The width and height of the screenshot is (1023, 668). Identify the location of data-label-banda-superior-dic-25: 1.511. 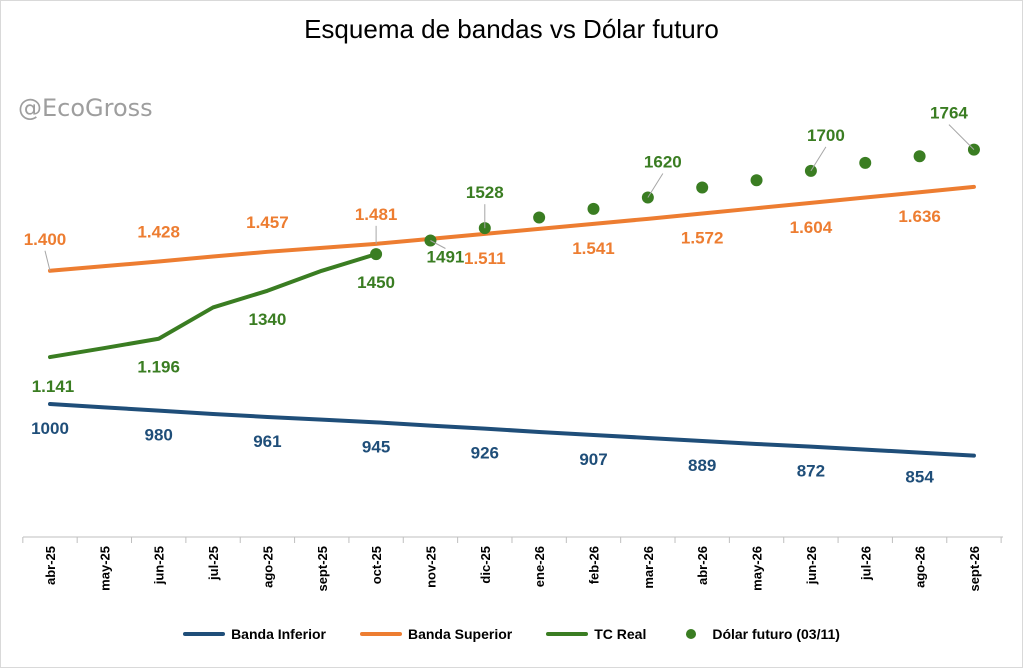
(485, 258).